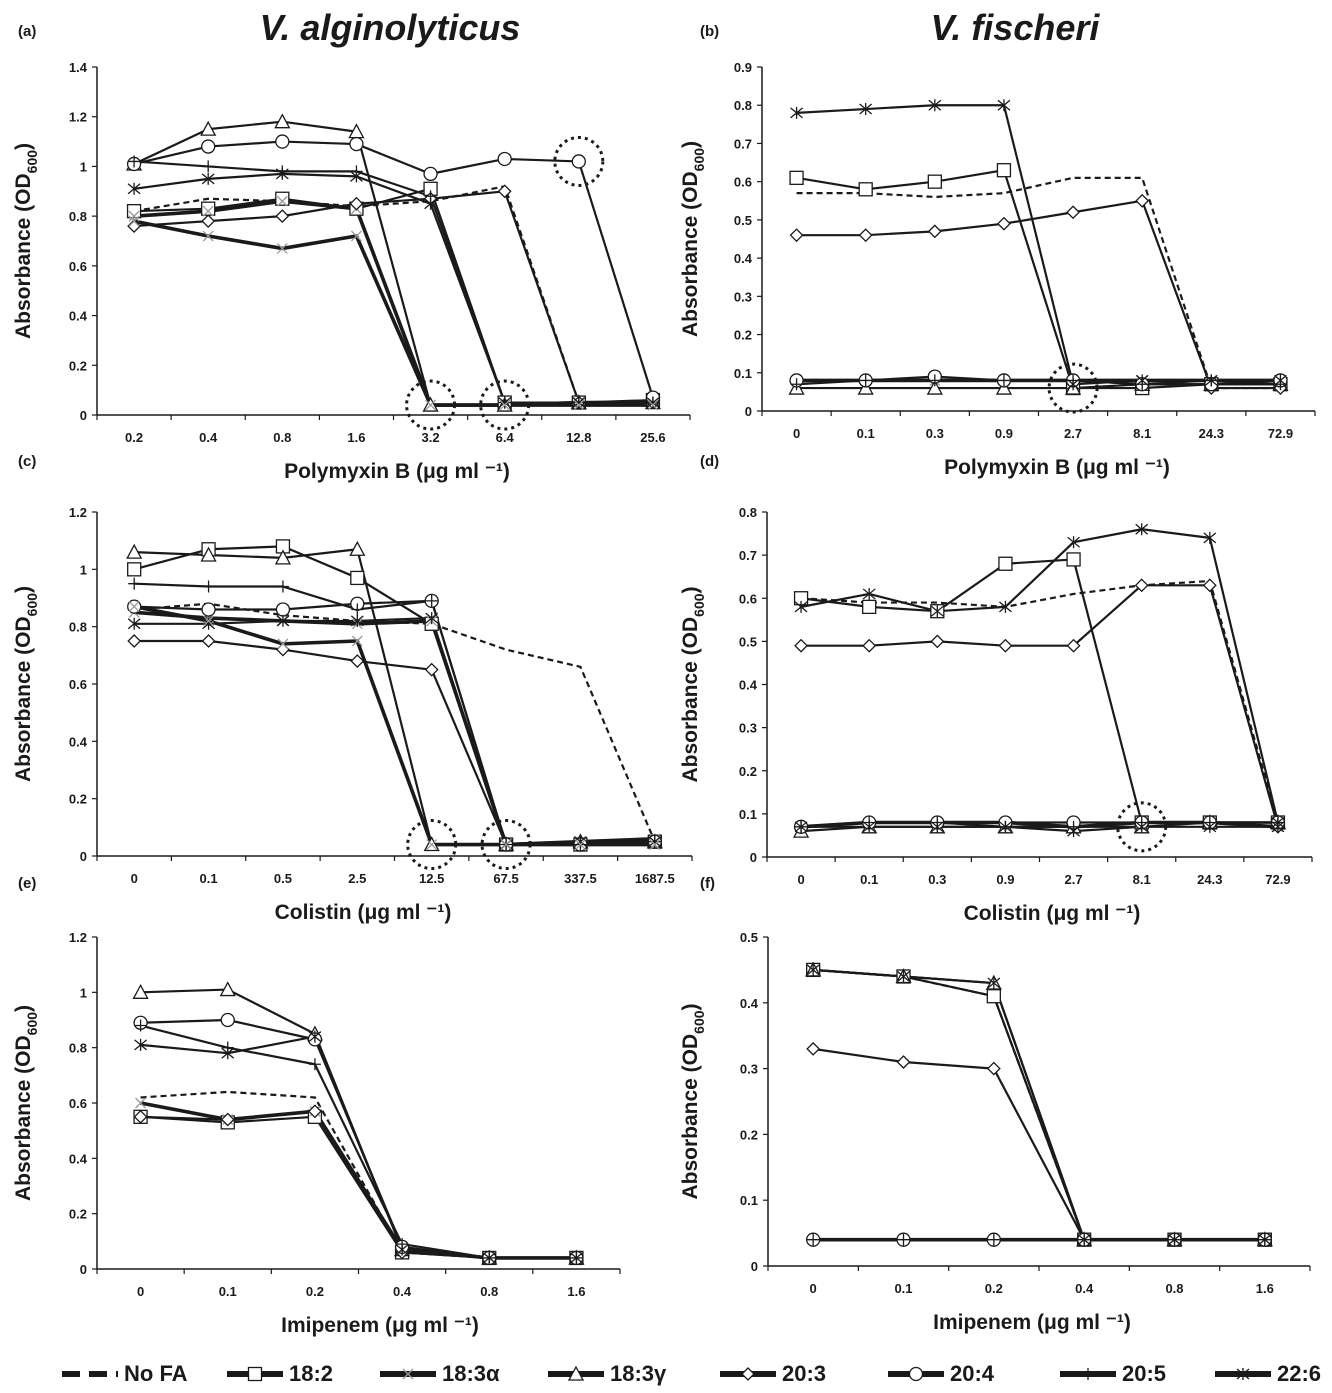 This screenshot has height=1393, width=1332. What do you see at coordinates (440, 1373) in the screenshot?
I see `legend-item: 18:3α` at bounding box center [440, 1373].